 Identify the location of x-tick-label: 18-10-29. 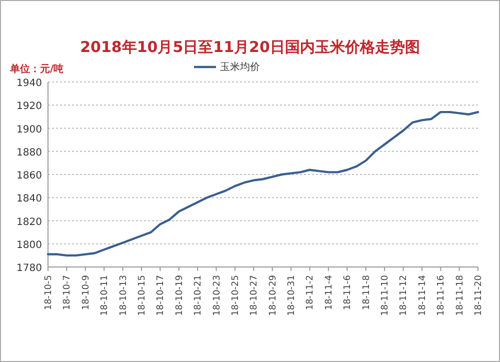
(273, 295).